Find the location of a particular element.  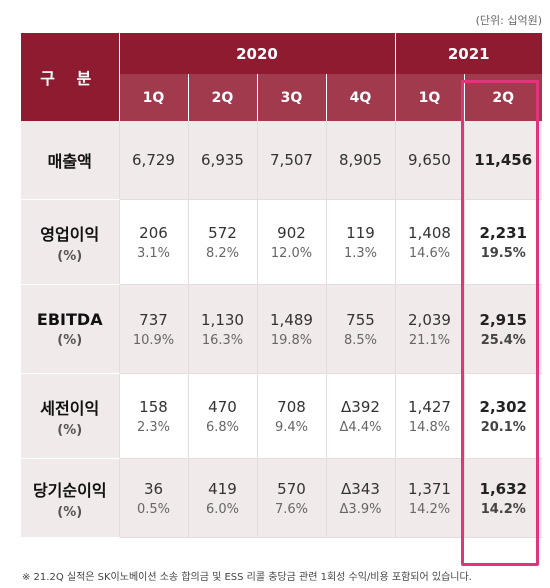

row-label-text: 영업이익 is located at coordinates (70, 234).